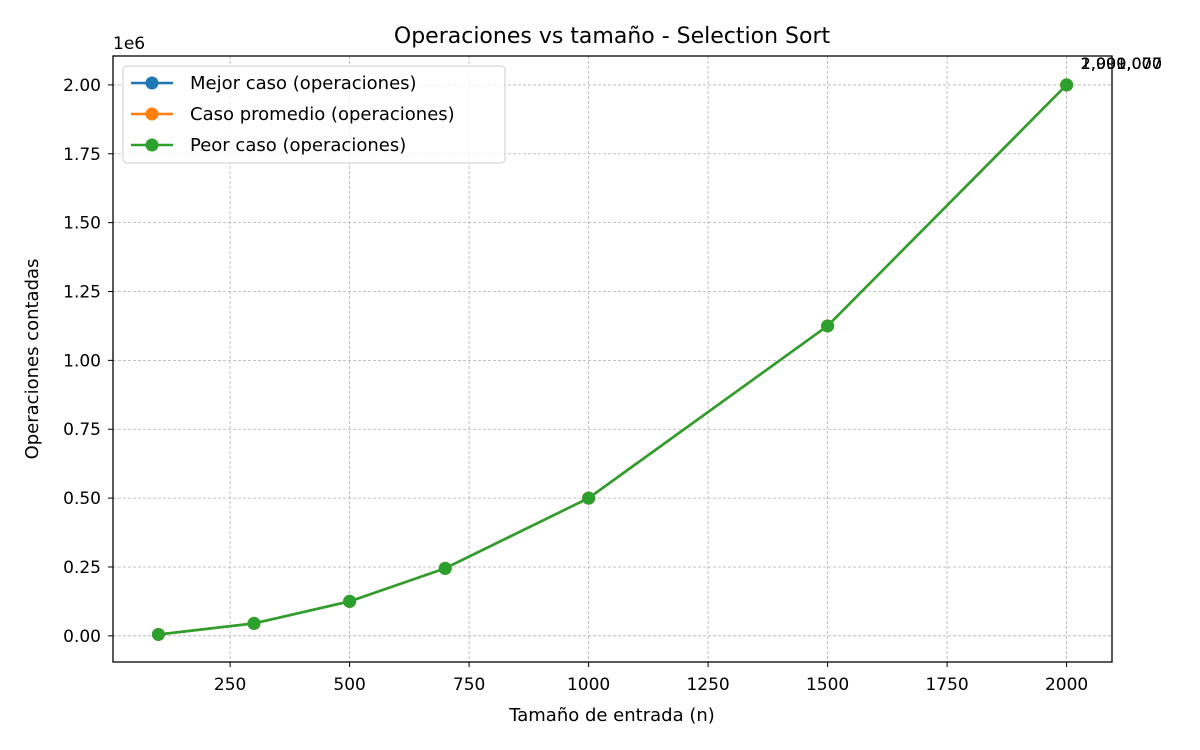 The width and height of the screenshot is (1200, 750). I want to click on data-label: 2,001,077, so click(1121, 63).